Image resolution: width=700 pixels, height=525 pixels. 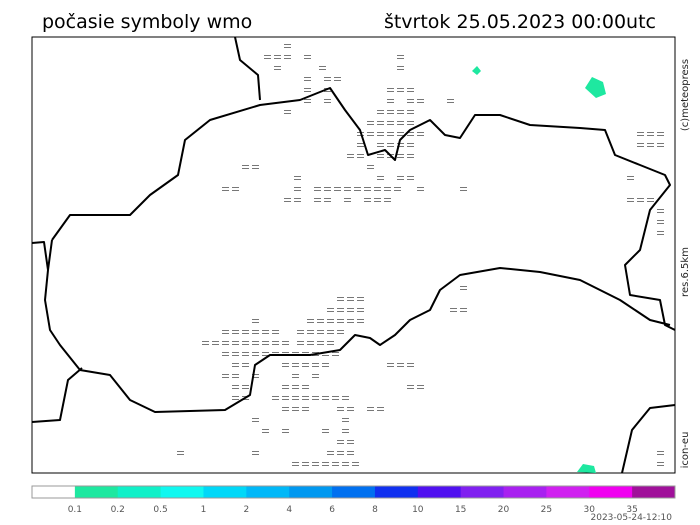 I want to click on legend-label: 35, so click(x=631, y=510).